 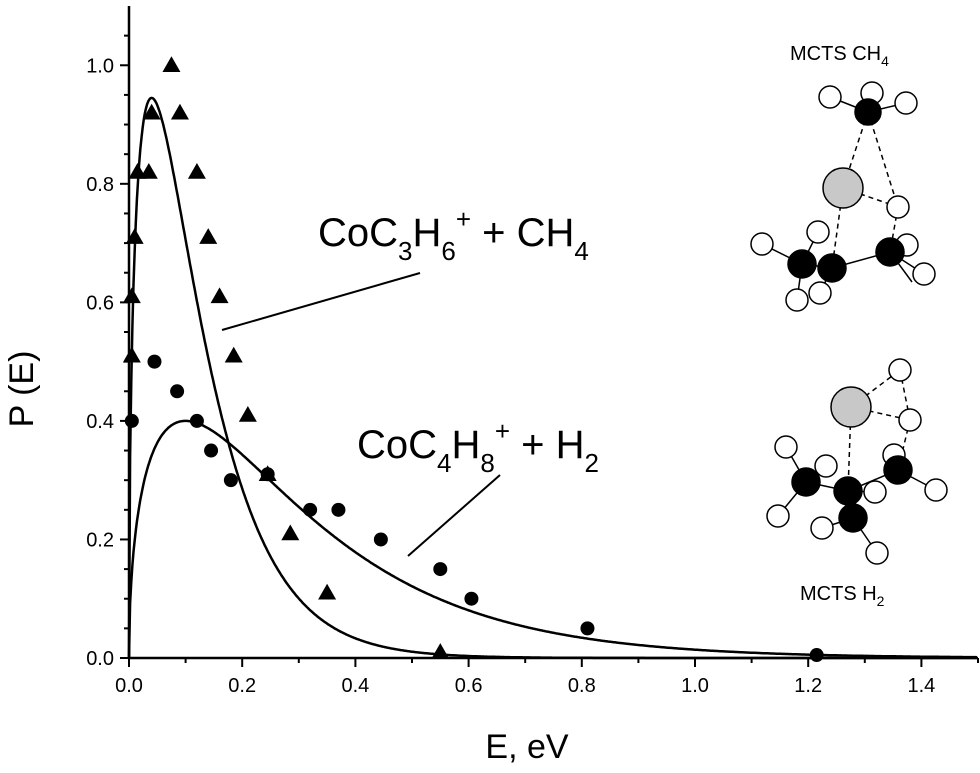 What do you see at coordinates (526, 747) in the screenshot?
I see `x-axis-title: E, eV` at bounding box center [526, 747].